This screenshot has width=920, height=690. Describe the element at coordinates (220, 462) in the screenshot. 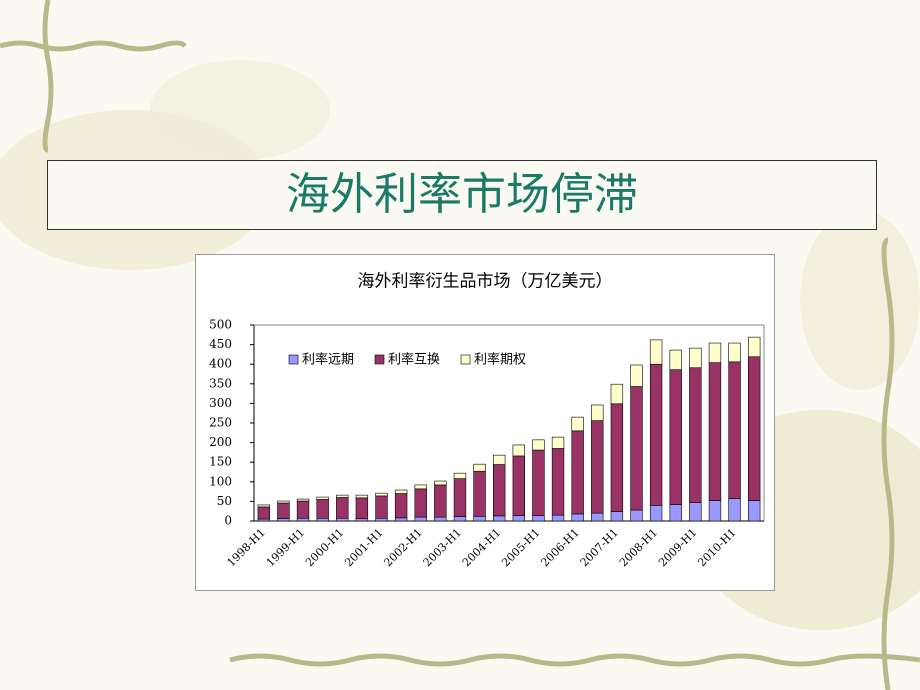

I see `y-tick-label: 150` at that location.